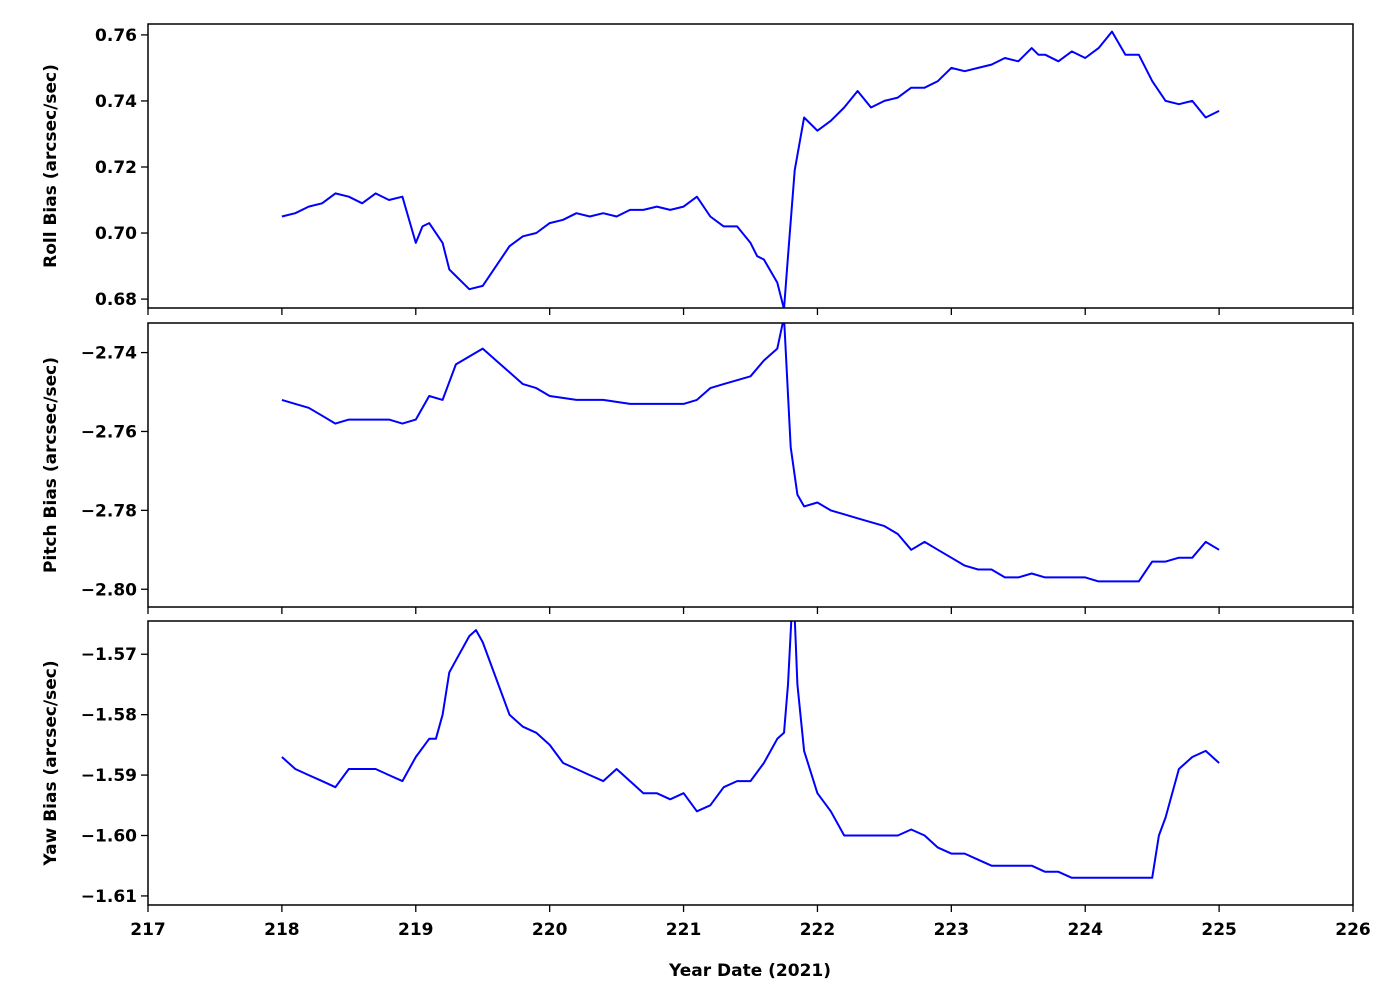 This screenshot has height=1000, width=1400. What do you see at coordinates (416, 930) in the screenshot?
I see `x-tick-label: 219` at bounding box center [416, 930].